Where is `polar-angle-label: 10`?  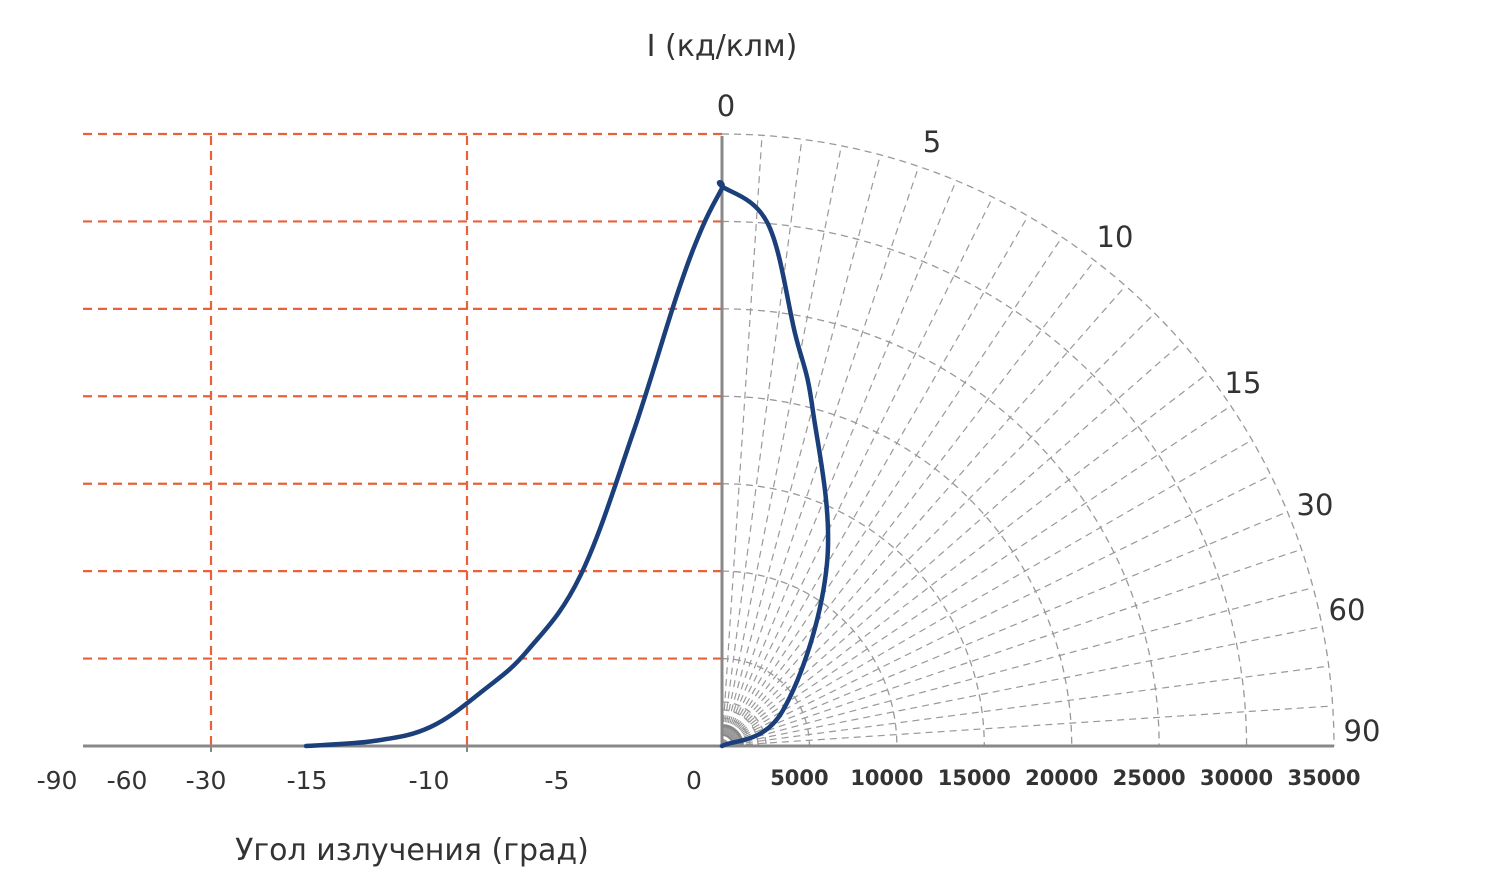 polar-angle-label: 10 is located at coordinates (1115, 237).